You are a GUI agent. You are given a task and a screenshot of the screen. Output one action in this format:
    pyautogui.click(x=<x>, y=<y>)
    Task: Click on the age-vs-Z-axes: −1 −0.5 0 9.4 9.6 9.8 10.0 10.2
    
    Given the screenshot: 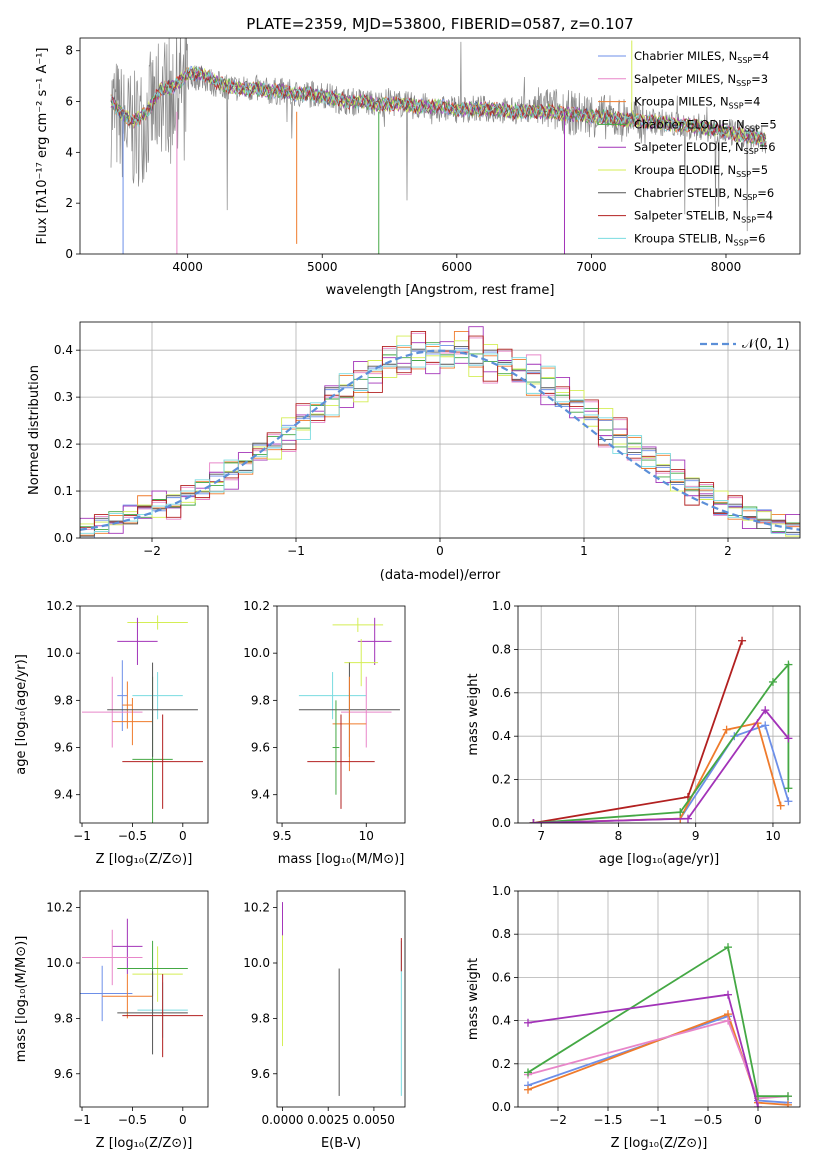 What is the action you would take?
    pyautogui.click(x=116, y=721)
    